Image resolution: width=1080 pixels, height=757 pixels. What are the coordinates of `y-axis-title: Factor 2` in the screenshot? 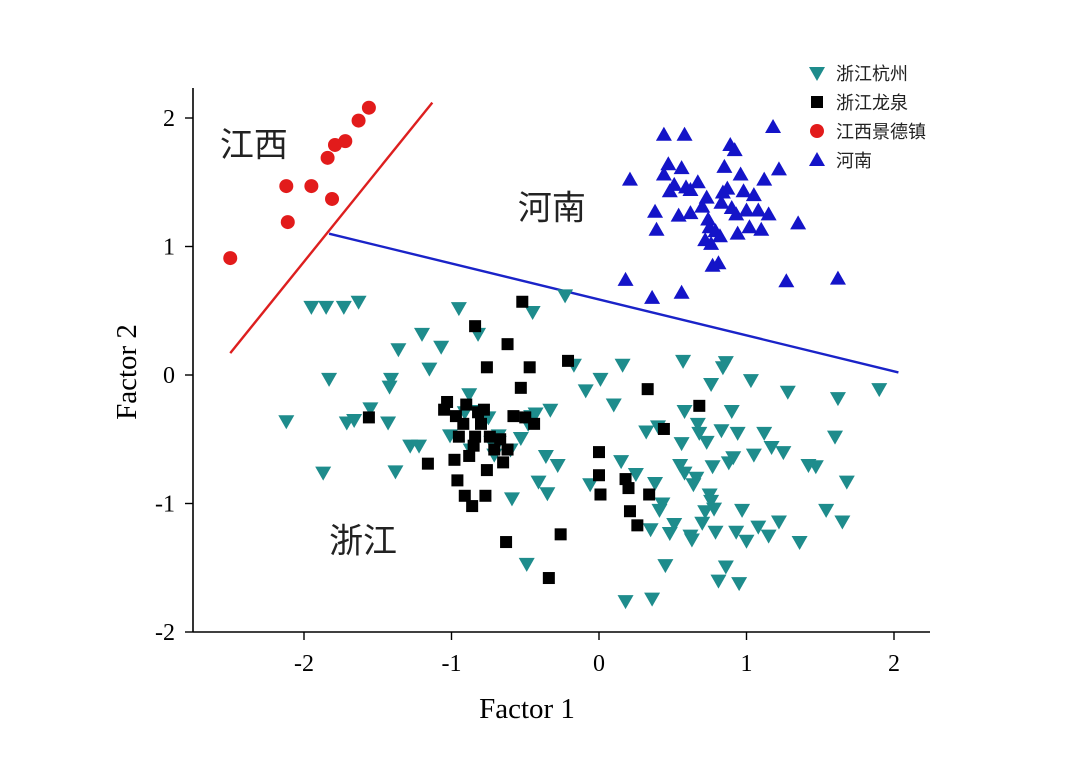 It's located at (127, 372).